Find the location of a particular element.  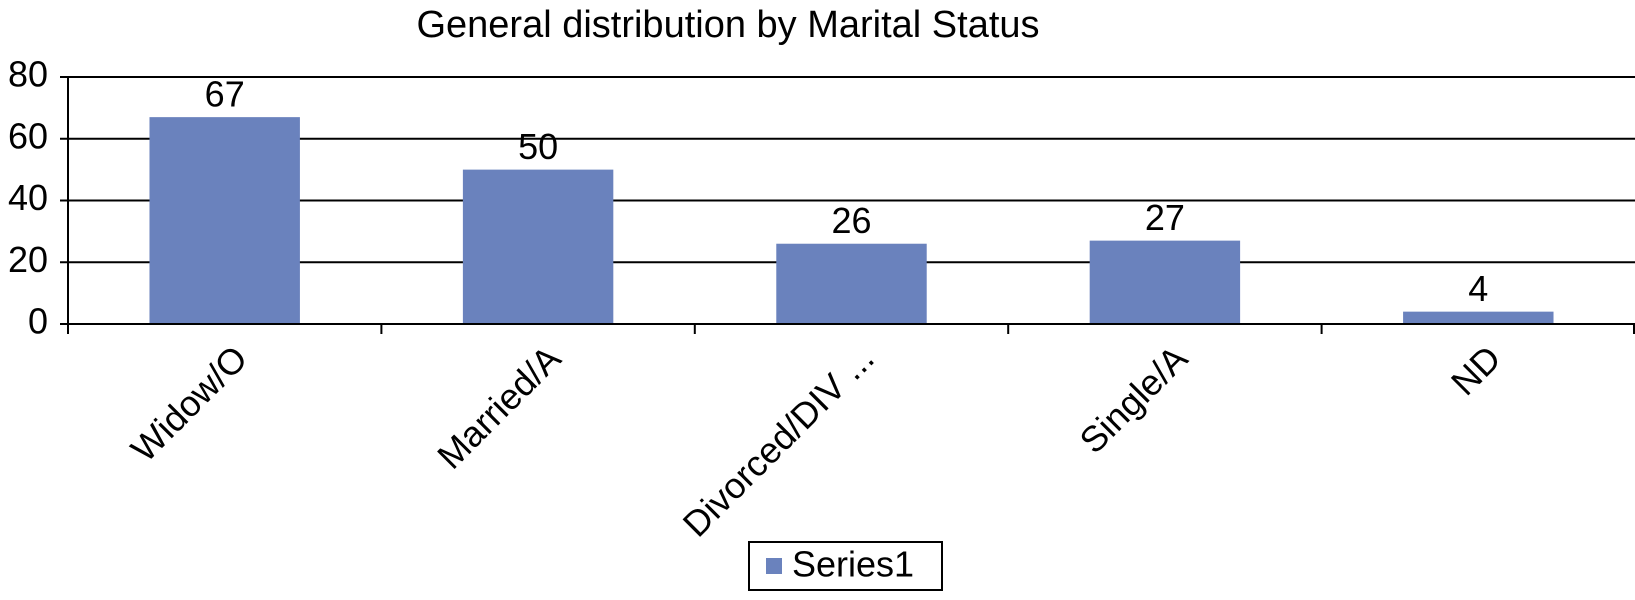

legend-label: Series1 is located at coordinates (853, 564).